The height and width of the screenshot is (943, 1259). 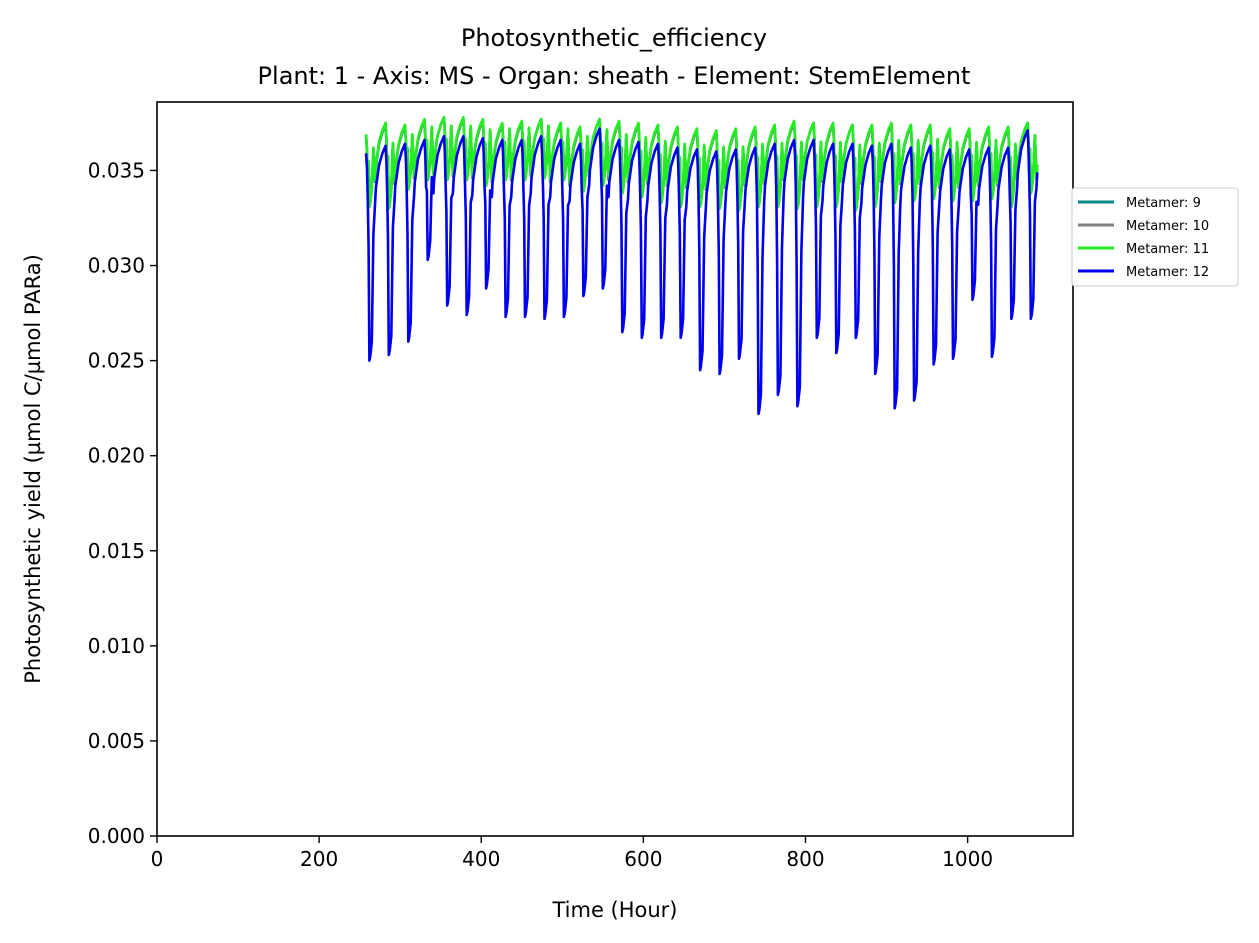 I want to click on x-tick-label: 0, so click(x=157, y=859).